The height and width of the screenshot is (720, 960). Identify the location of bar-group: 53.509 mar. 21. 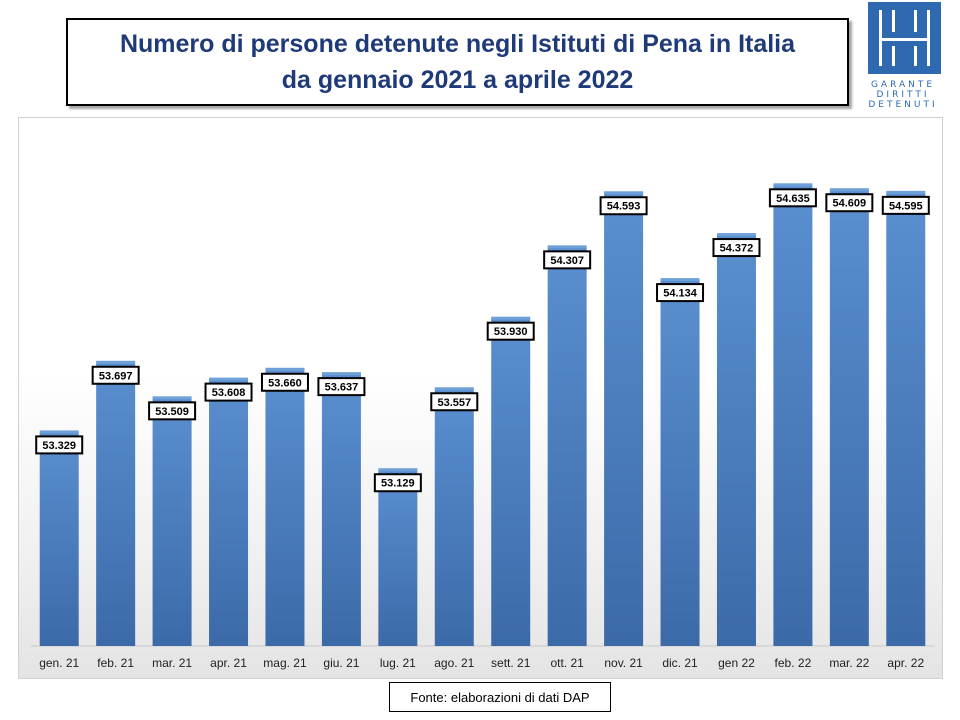
(172, 533).